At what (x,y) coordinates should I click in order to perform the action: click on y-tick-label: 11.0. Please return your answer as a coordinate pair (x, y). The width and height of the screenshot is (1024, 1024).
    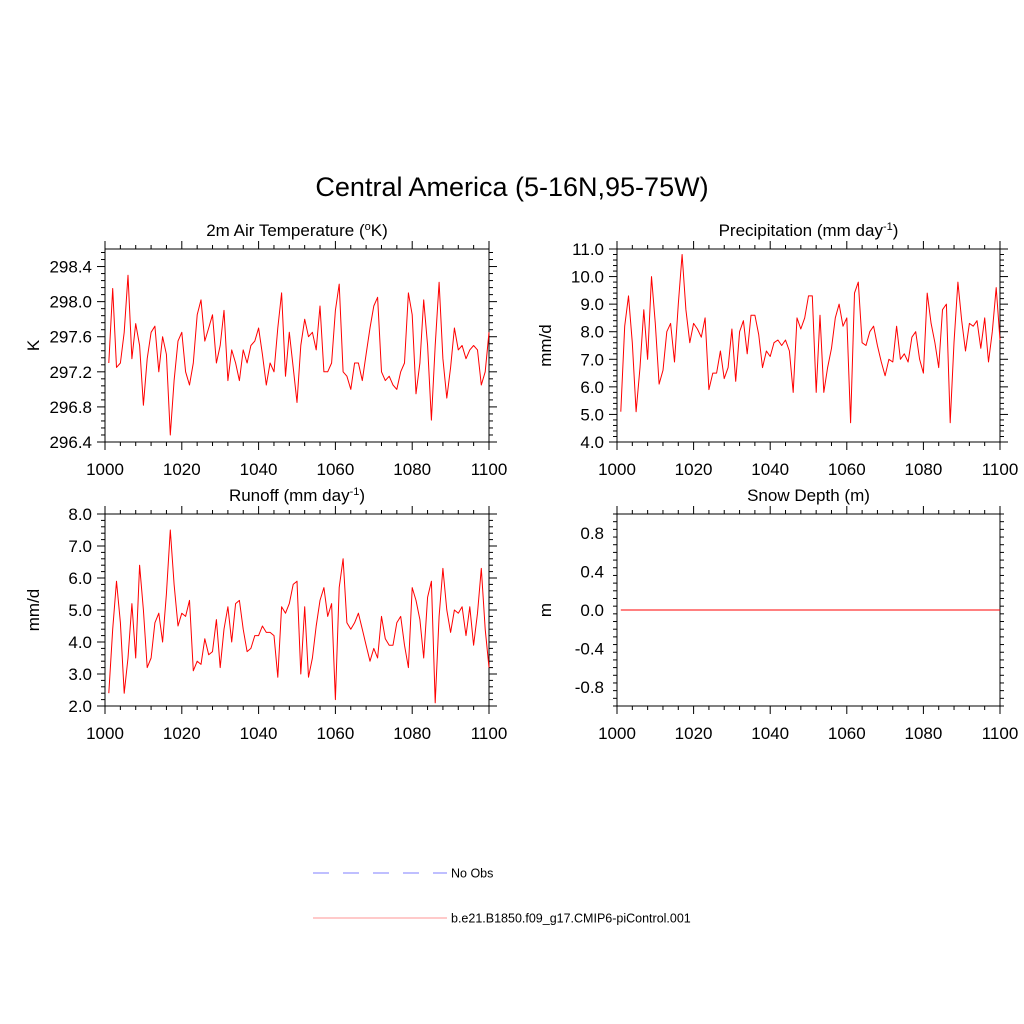
    Looking at the image, I should click on (588, 249).